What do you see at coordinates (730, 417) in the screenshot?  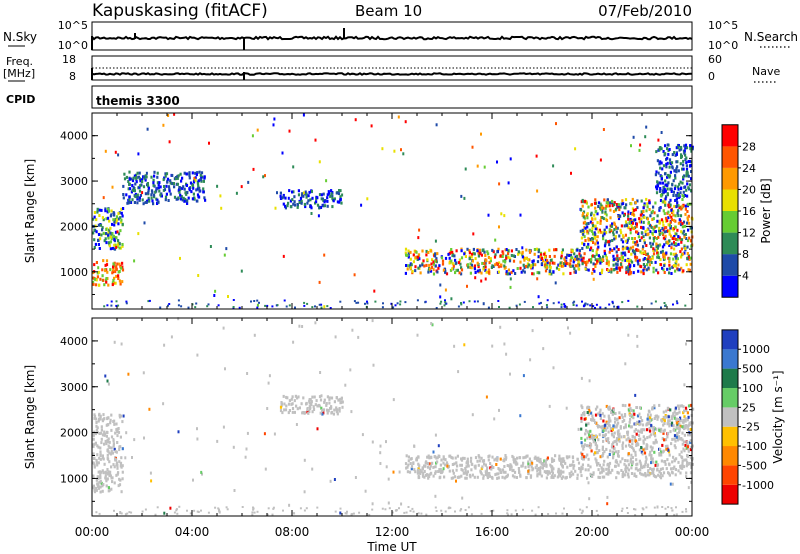 I see `colorbar-frame` at bounding box center [730, 417].